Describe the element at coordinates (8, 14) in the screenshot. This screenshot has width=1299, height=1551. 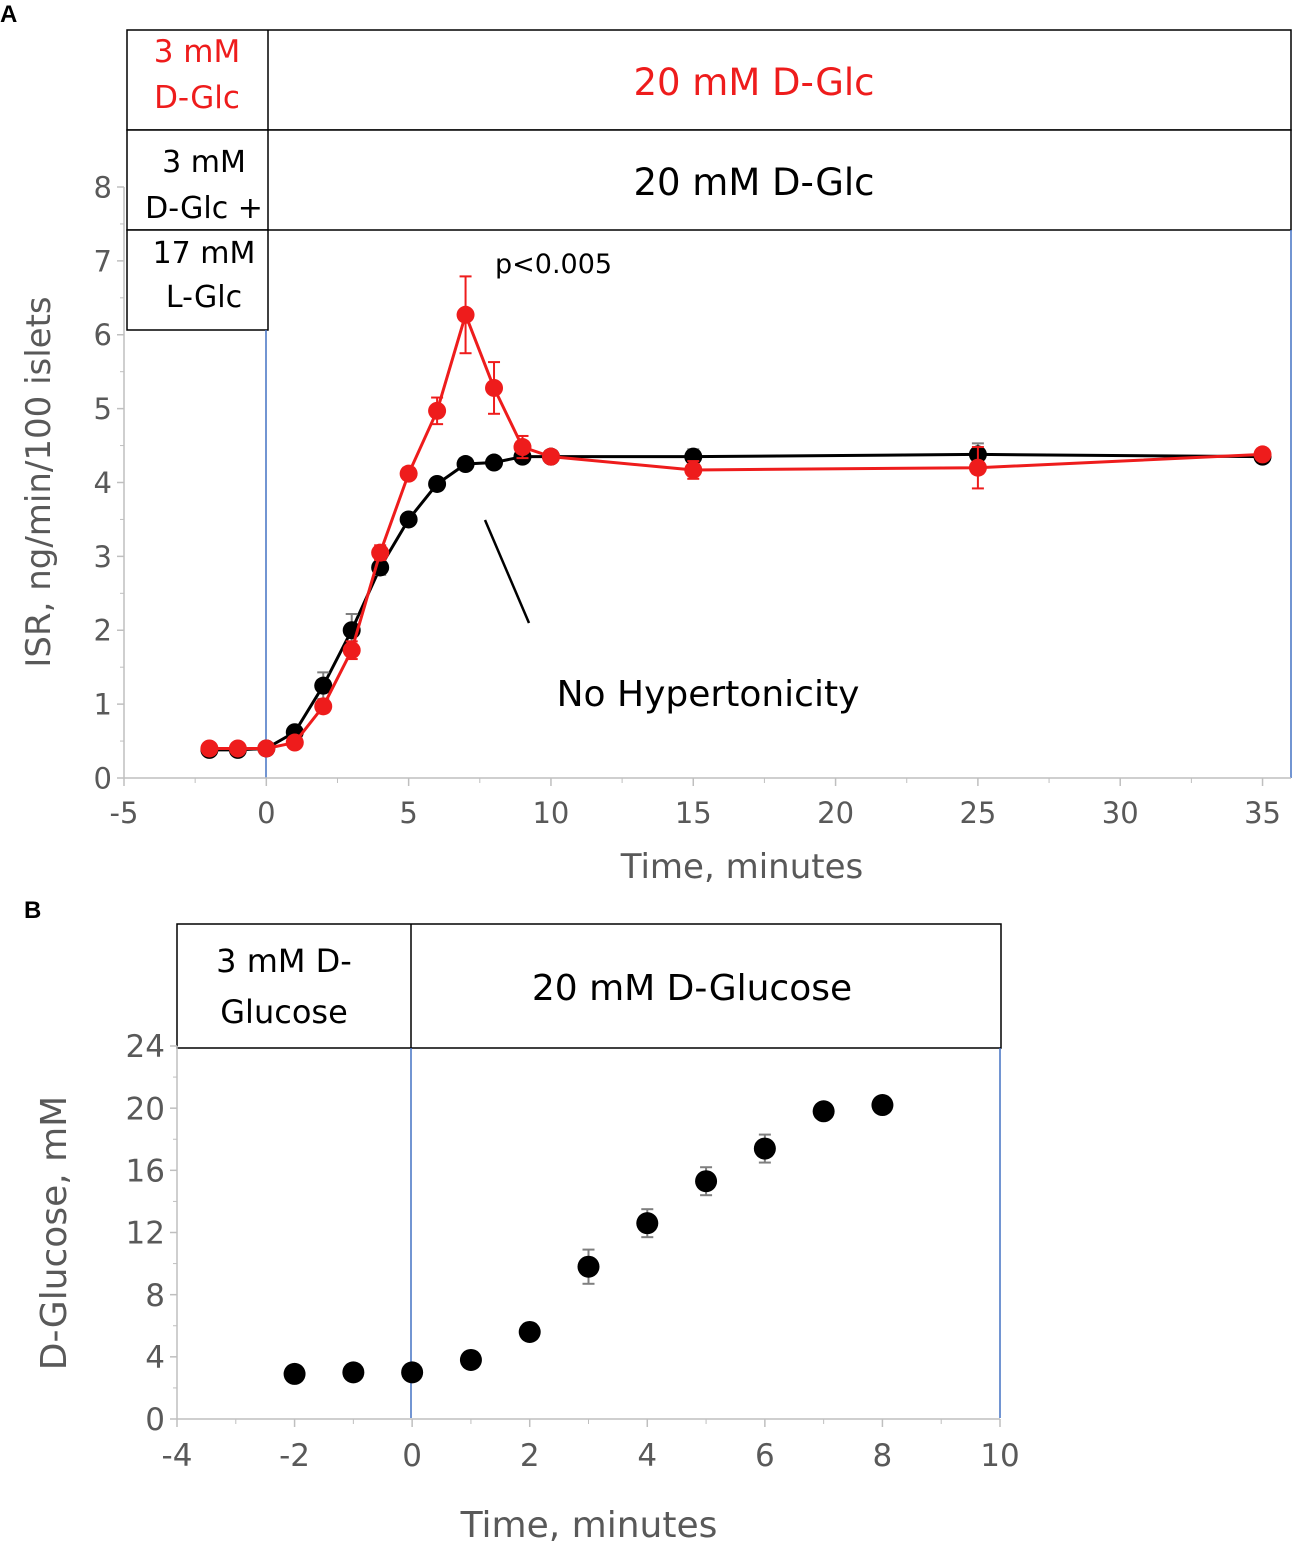
I see `panel-label-a: A` at that location.